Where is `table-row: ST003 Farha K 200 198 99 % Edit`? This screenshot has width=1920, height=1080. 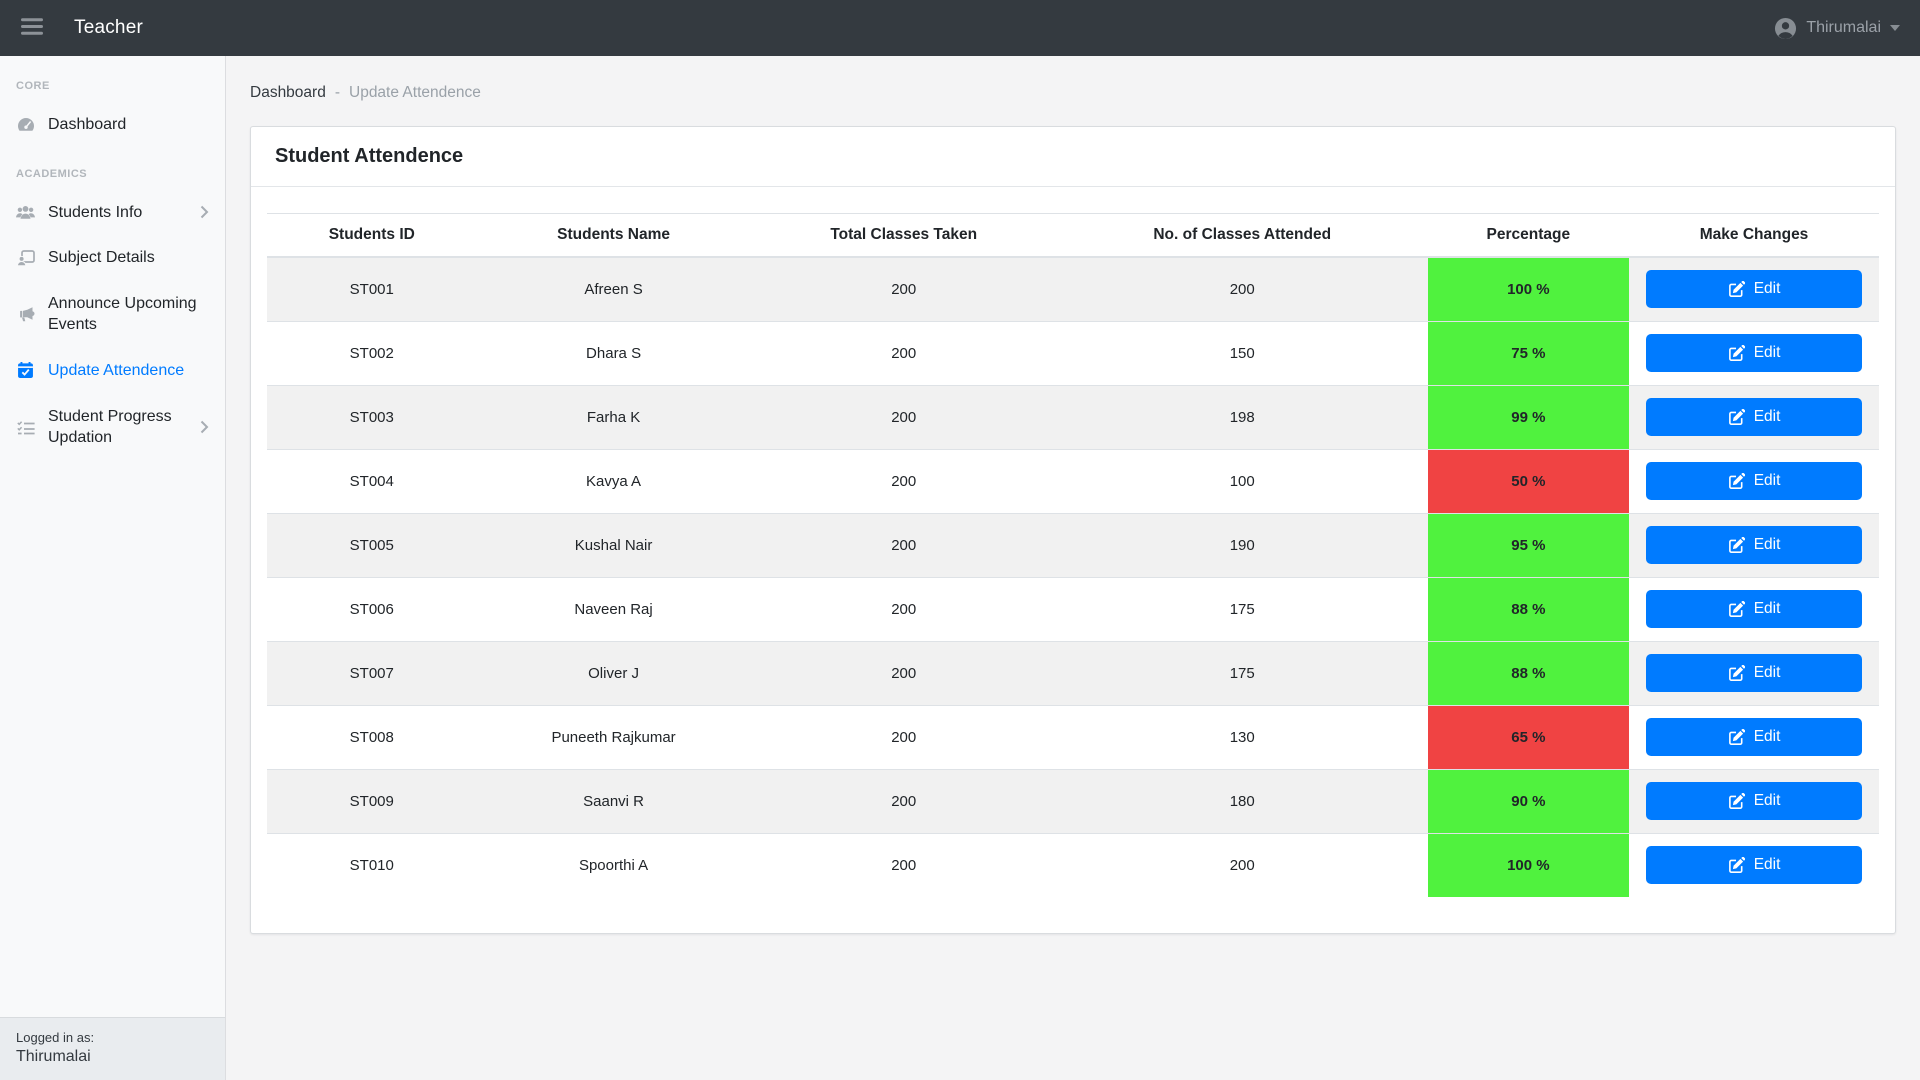 table-row: ST003 Farha K 200 198 99 % Edit is located at coordinates (1073, 416).